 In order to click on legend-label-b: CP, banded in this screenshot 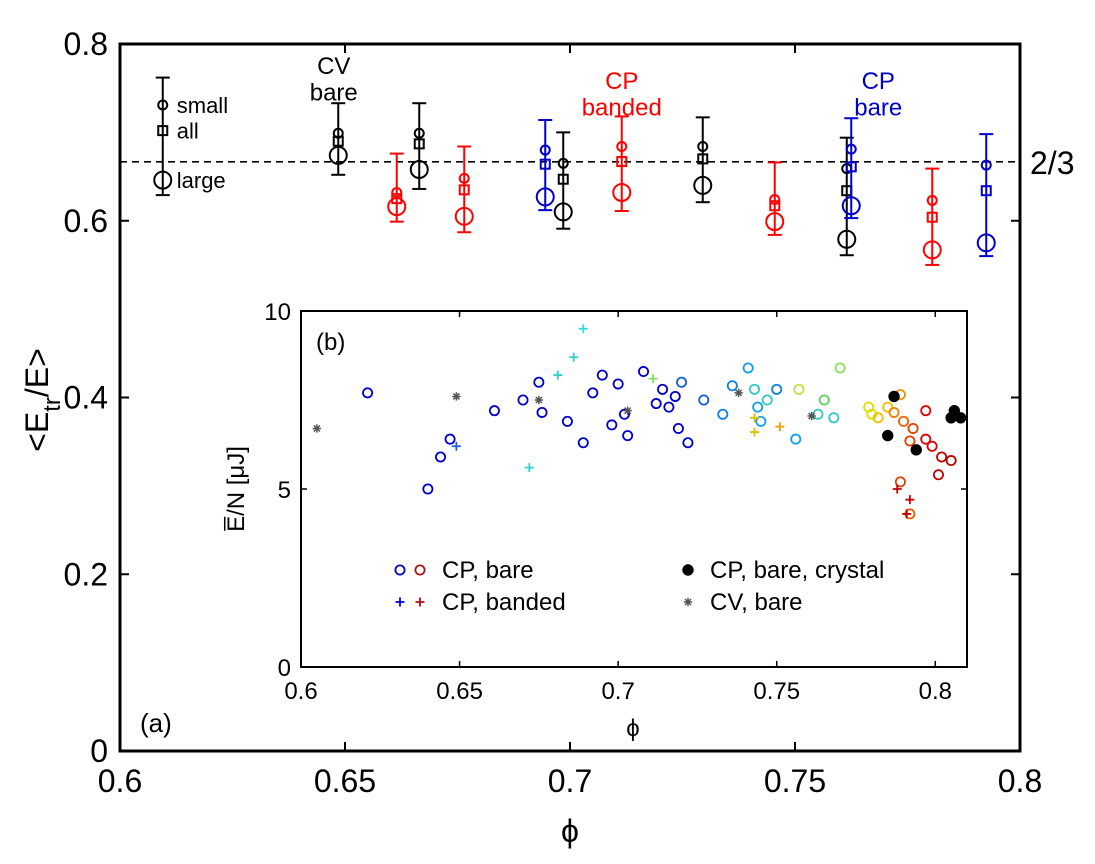, I will do `click(504, 602)`.